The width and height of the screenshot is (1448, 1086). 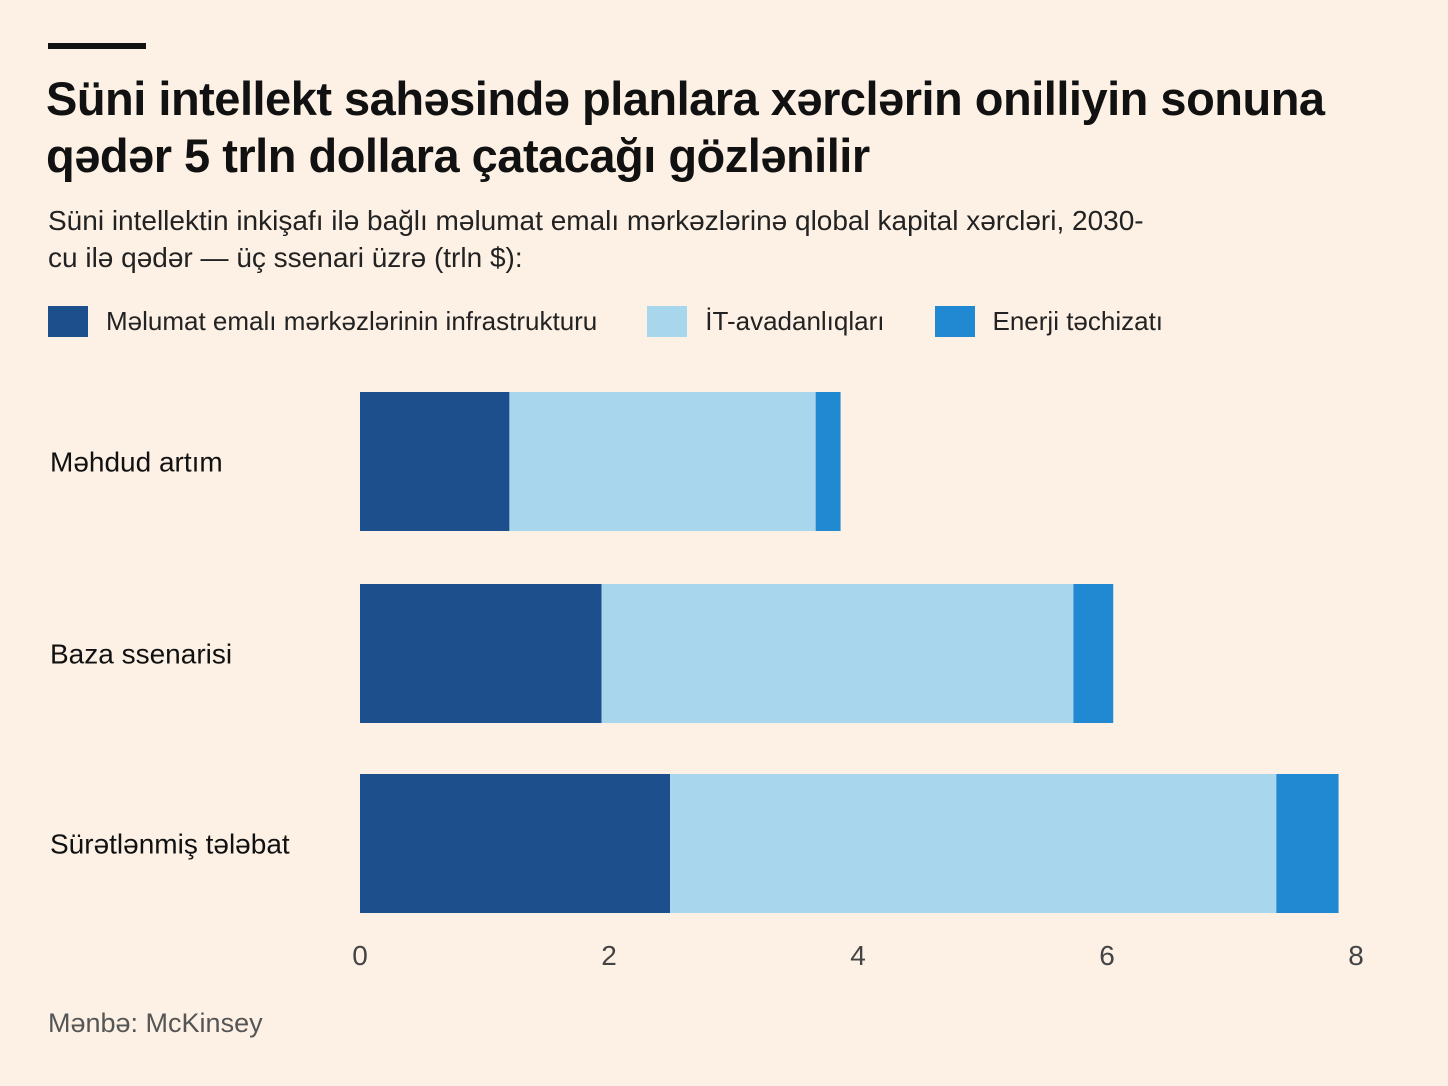 I want to click on legend-item: İT-avadanlıqları, so click(x=766, y=321).